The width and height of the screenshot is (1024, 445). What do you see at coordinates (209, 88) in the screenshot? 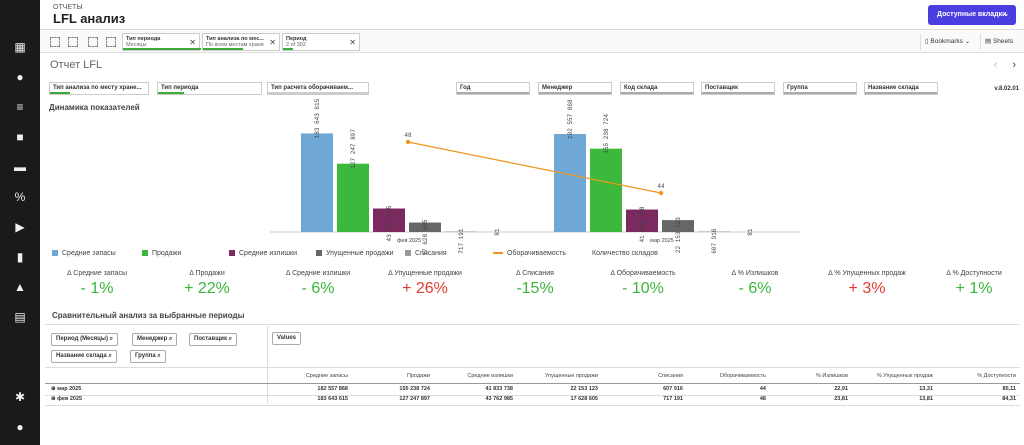
I see `filter-period-type: Тип периода` at bounding box center [209, 88].